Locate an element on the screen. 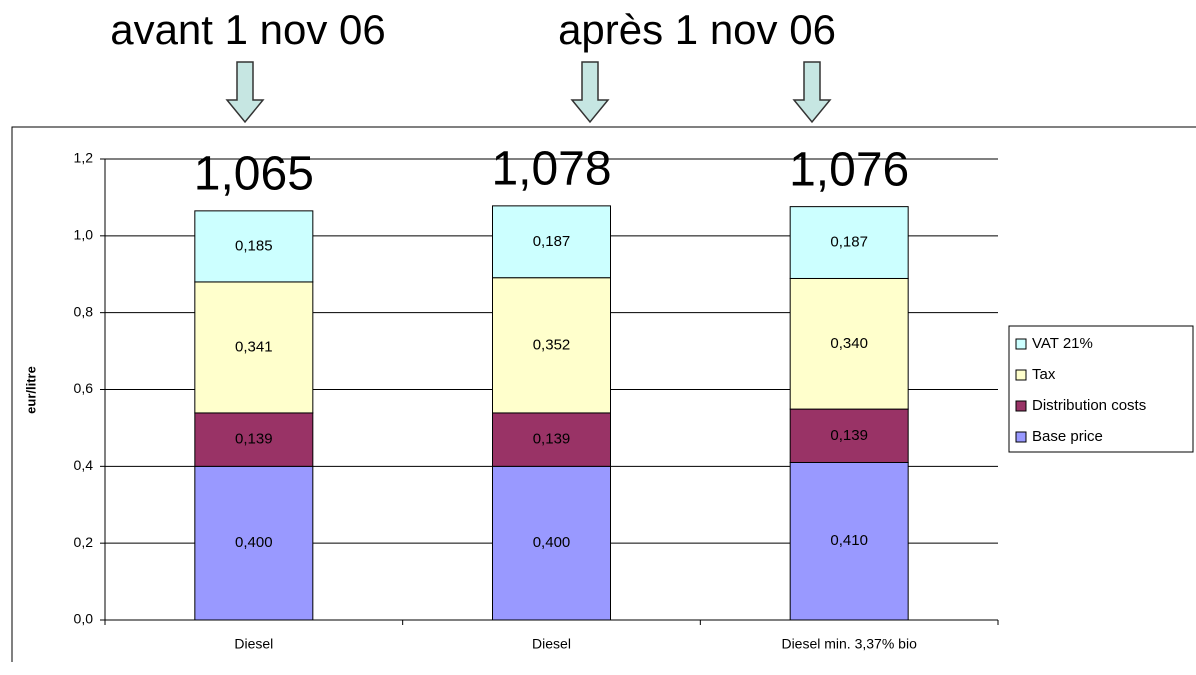  annotation: avant 1 nov 06 is located at coordinates (248, 29).